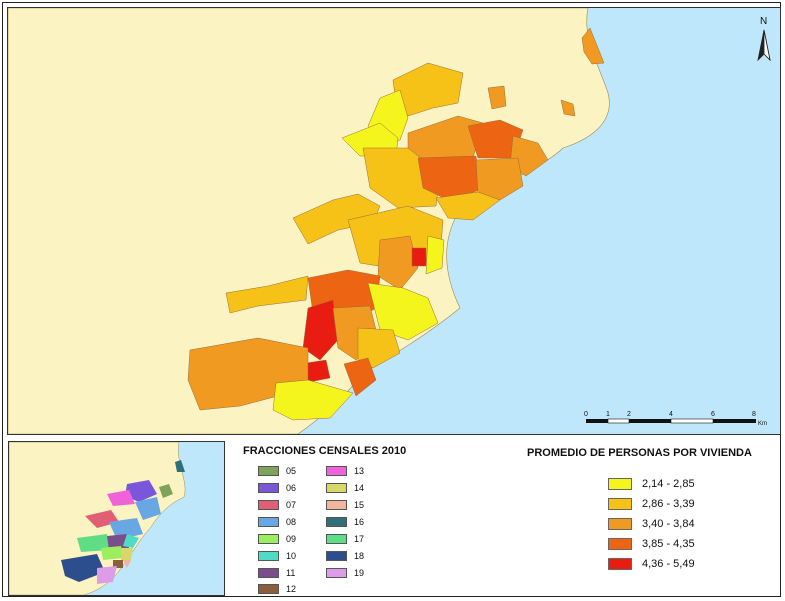 Image resolution: width=785 pixels, height=601 pixels. What do you see at coordinates (291, 556) in the screenshot?
I see `legend-fraccion-10-label: 10` at bounding box center [291, 556].